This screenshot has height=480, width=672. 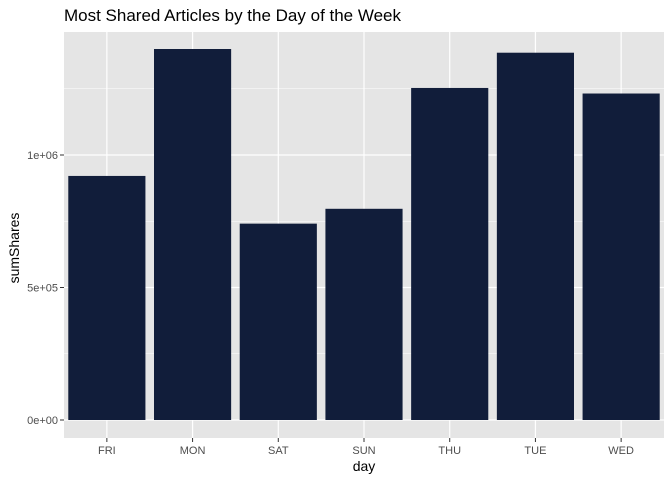 I want to click on bar-wed, so click(x=621, y=257).